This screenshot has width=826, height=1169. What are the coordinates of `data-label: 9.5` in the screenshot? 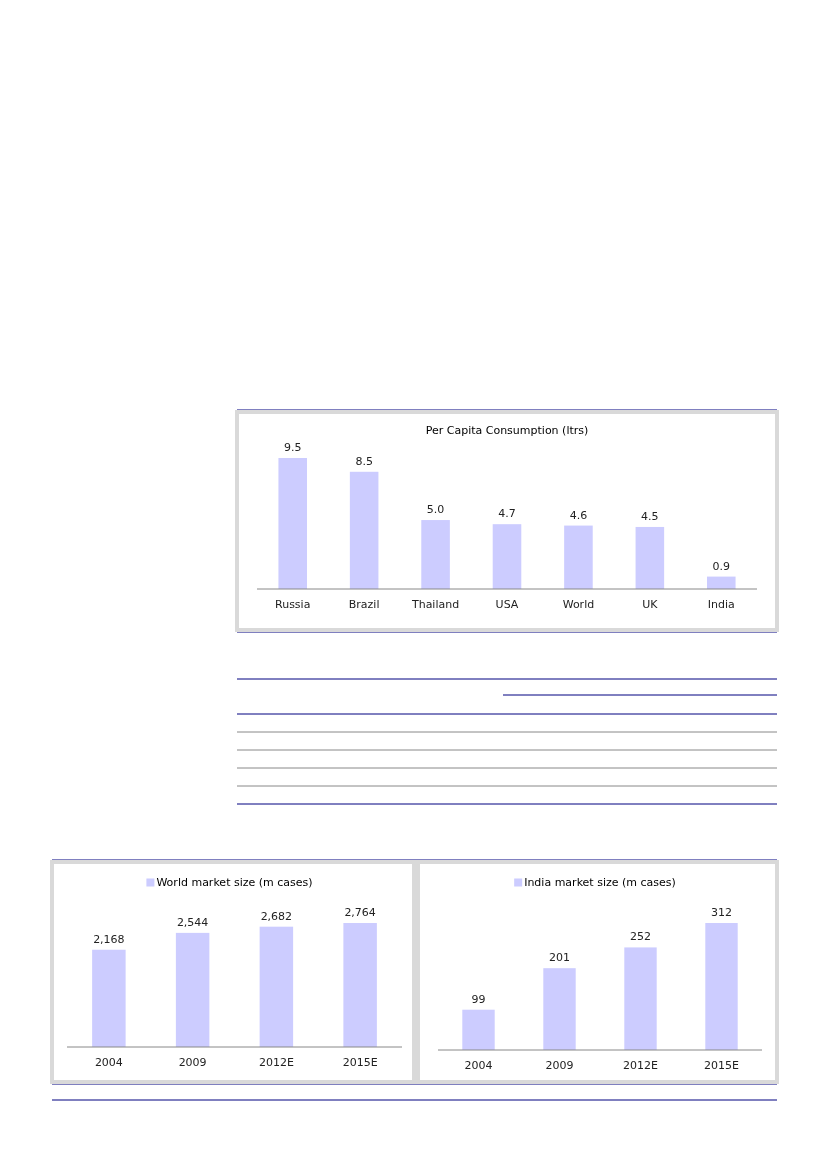 It's located at (292, 447).